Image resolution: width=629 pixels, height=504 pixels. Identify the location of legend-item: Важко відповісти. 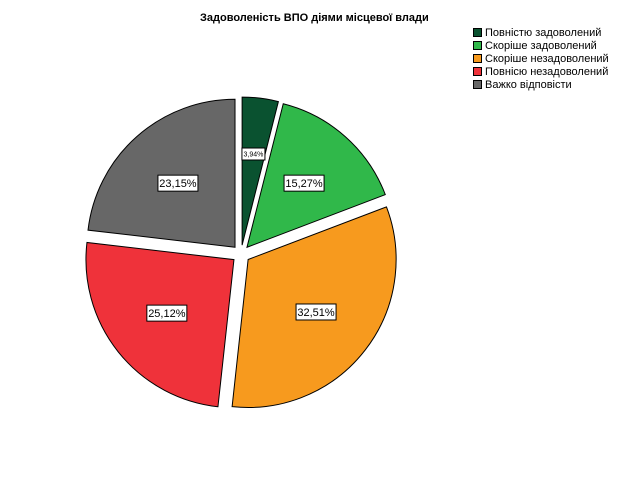
(541, 84).